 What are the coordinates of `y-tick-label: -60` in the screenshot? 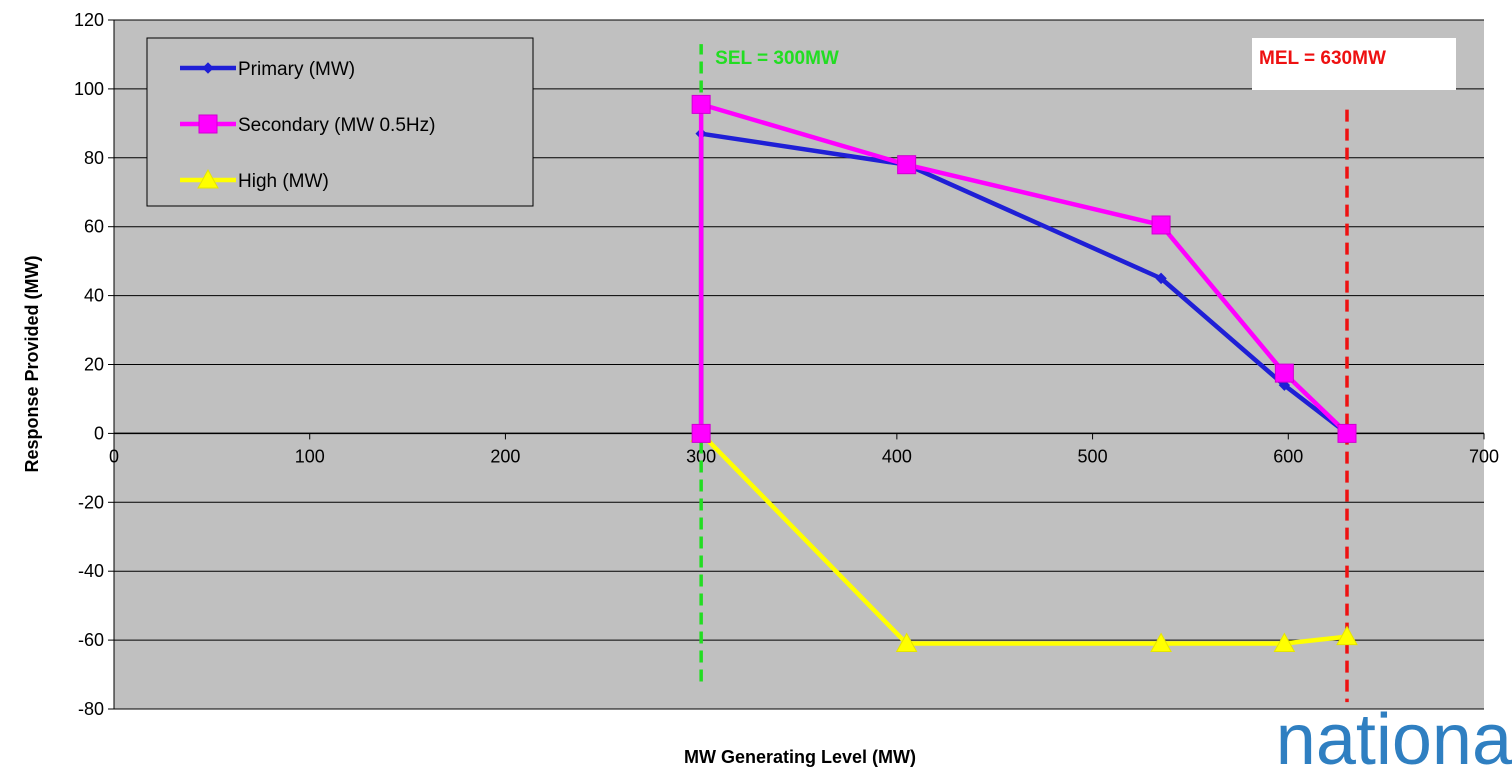 It's located at (91, 640).